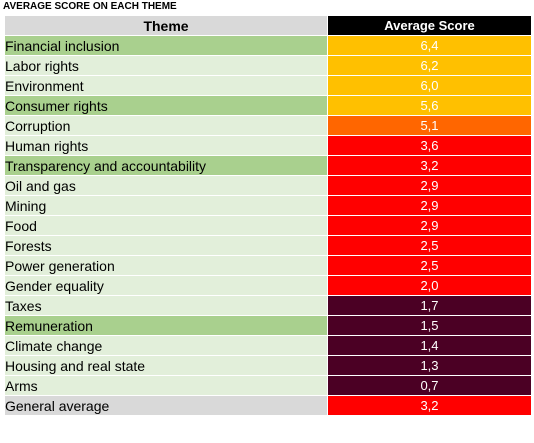 Image resolution: width=534 pixels, height=443 pixels. I want to click on theme-cell: Mining, so click(166, 205).